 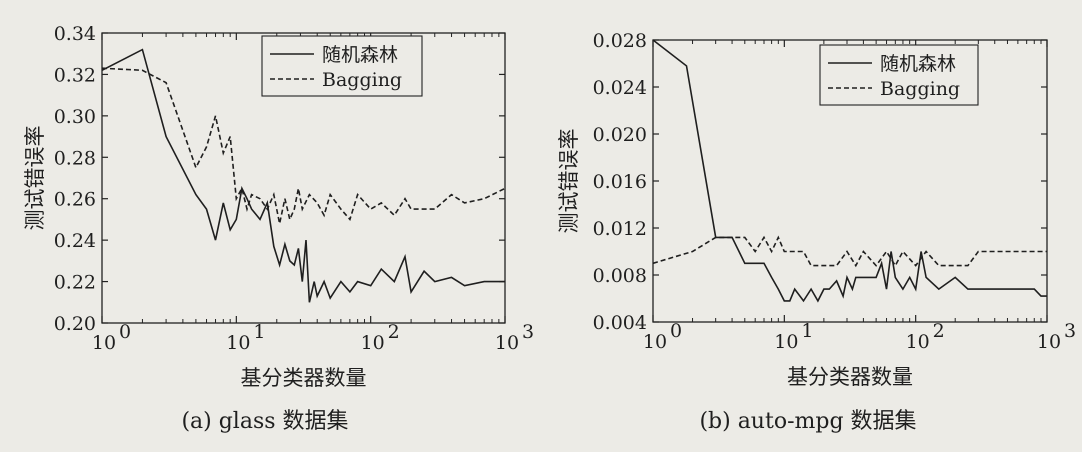 What do you see at coordinates (620, 323) in the screenshot?
I see `y-tick-label: 0.004` at bounding box center [620, 323].